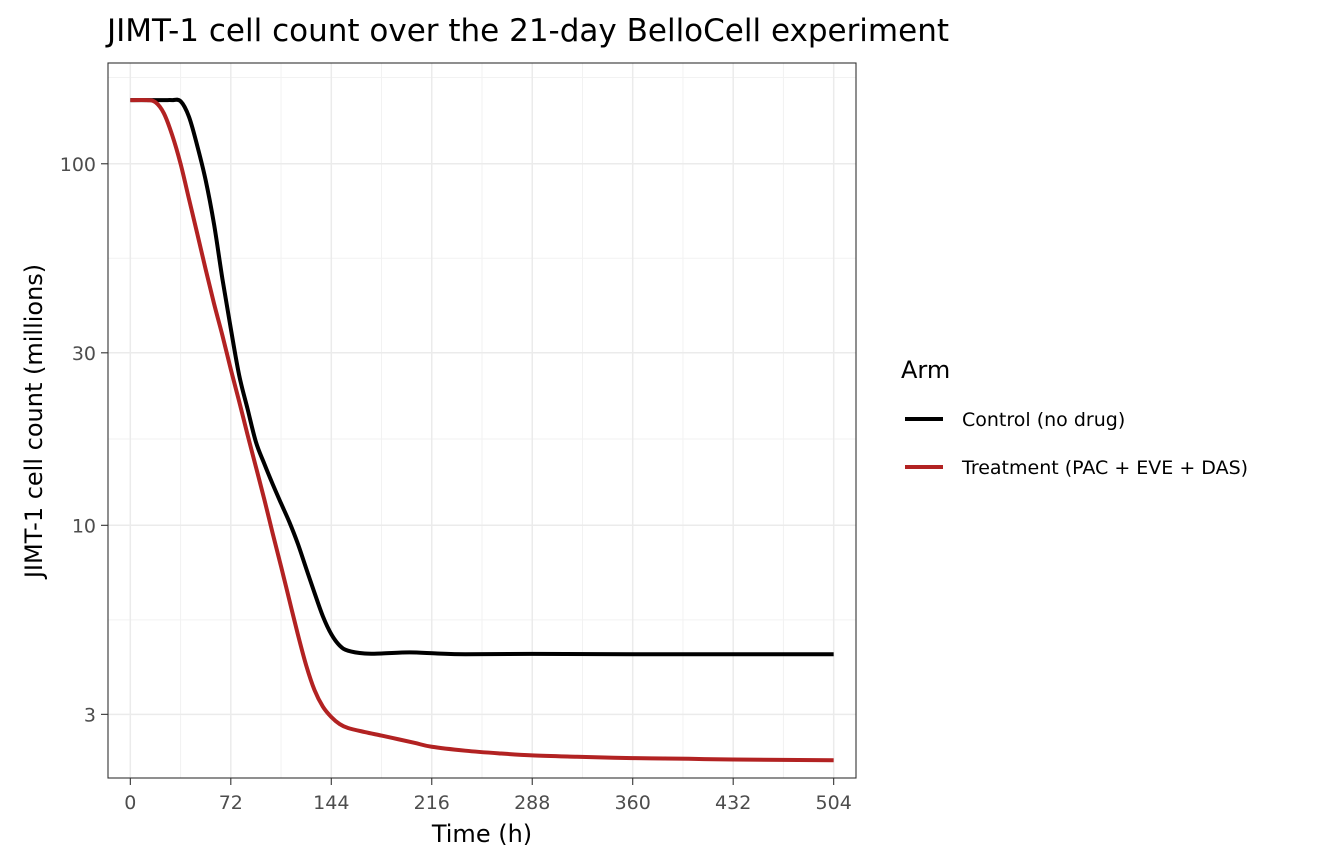 This screenshot has width=1344, height=864. What do you see at coordinates (84, 526) in the screenshot?
I see `y-tick-label: 10` at bounding box center [84, 526].